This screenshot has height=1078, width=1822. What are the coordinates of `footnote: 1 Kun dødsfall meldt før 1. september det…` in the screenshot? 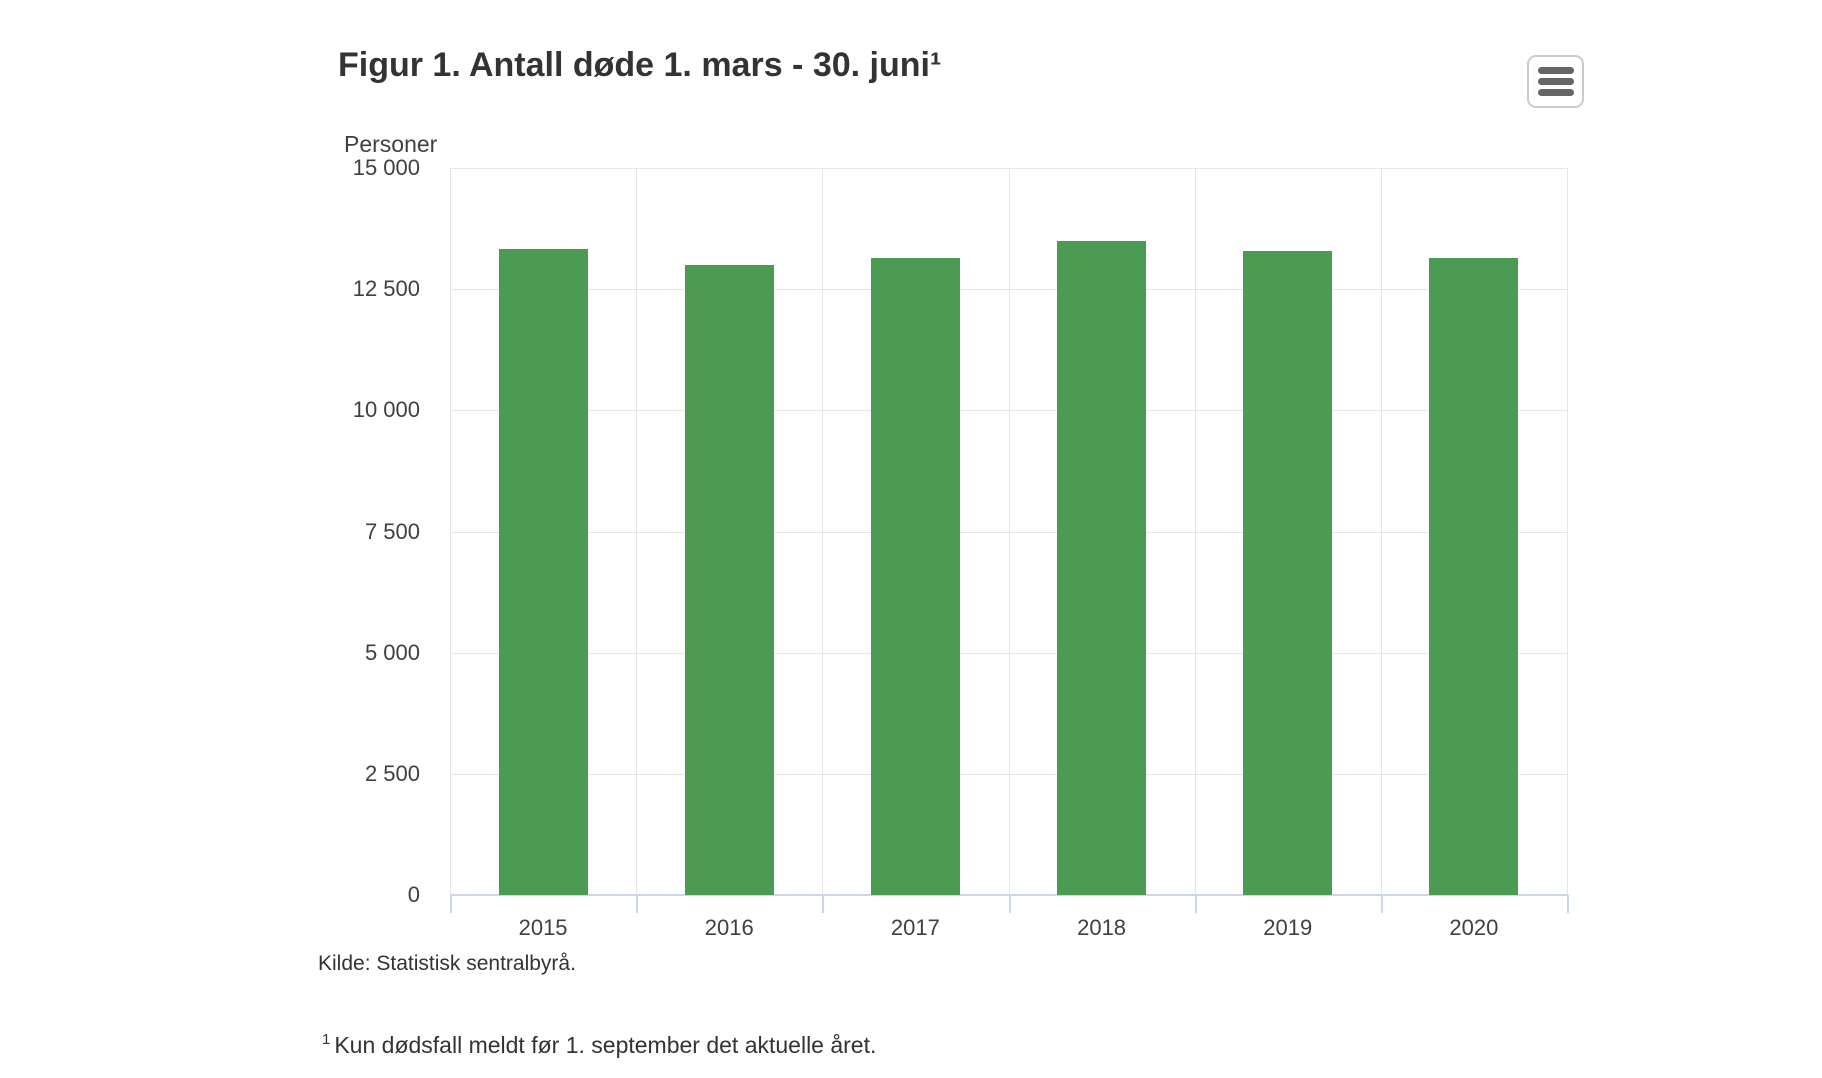 It's located at (599, 1045).